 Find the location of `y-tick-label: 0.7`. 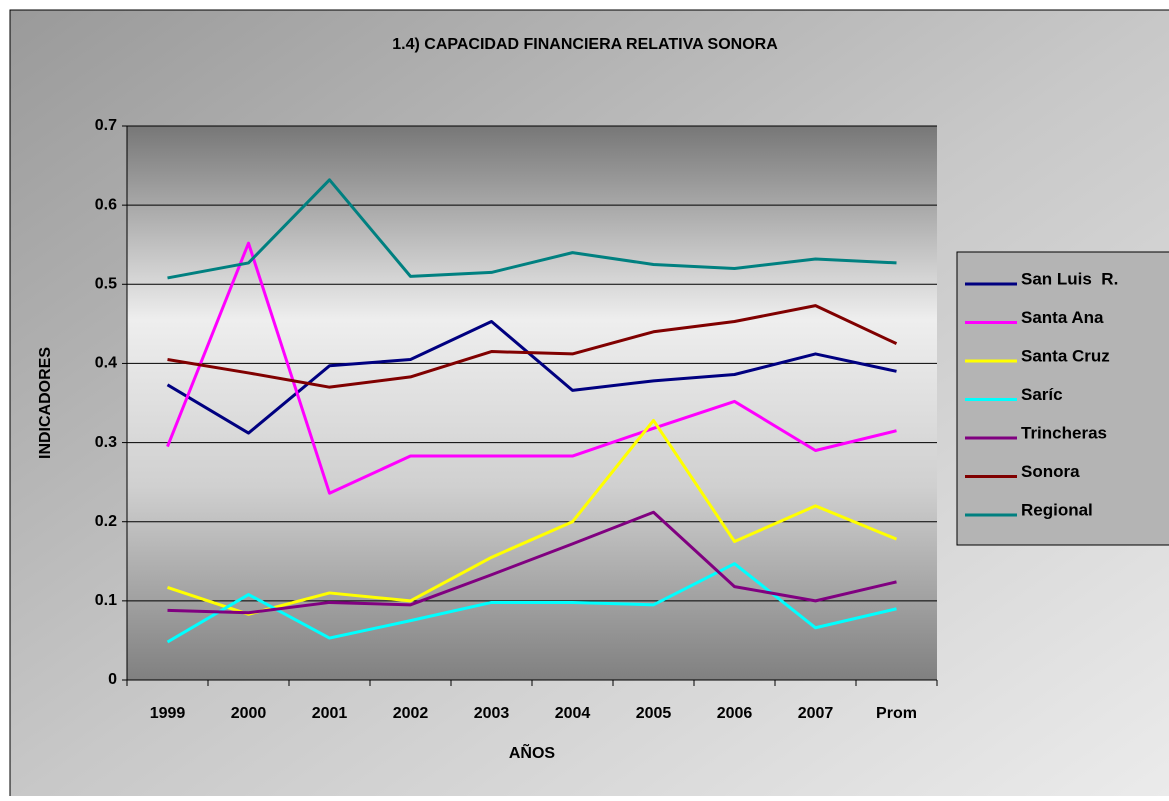

y-tick-label: 0.7 is located at coordinates (106, 125).